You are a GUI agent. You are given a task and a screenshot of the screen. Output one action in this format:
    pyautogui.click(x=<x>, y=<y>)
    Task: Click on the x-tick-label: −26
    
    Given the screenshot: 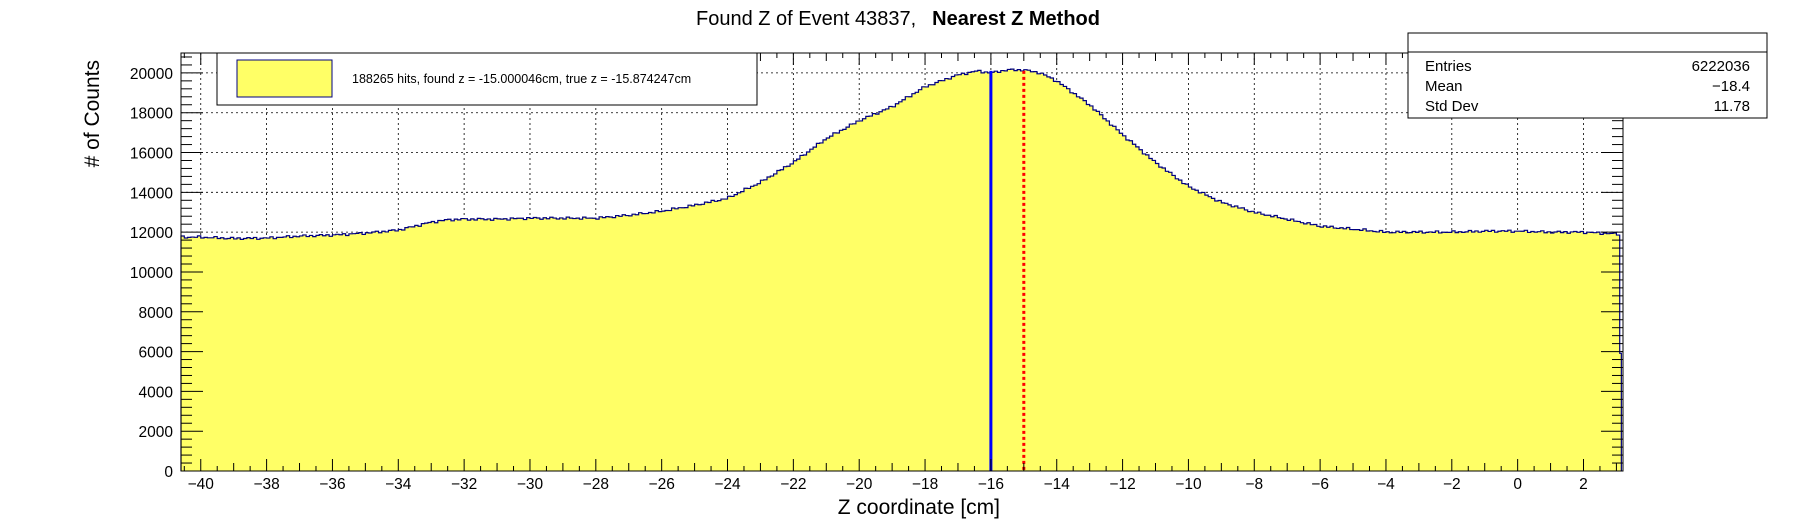 What is the action you would take?
    pyautogui.click(x=662, y=484)
    